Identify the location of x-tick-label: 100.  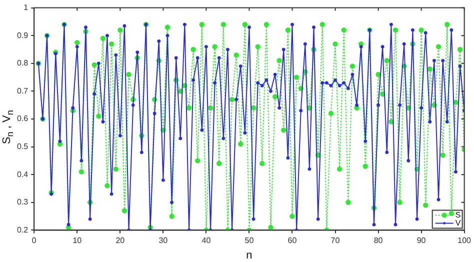
(465, 241).